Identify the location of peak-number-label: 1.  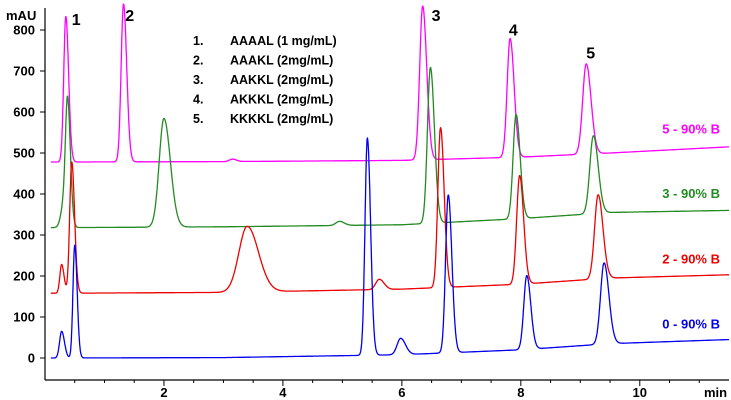
(76, 20).